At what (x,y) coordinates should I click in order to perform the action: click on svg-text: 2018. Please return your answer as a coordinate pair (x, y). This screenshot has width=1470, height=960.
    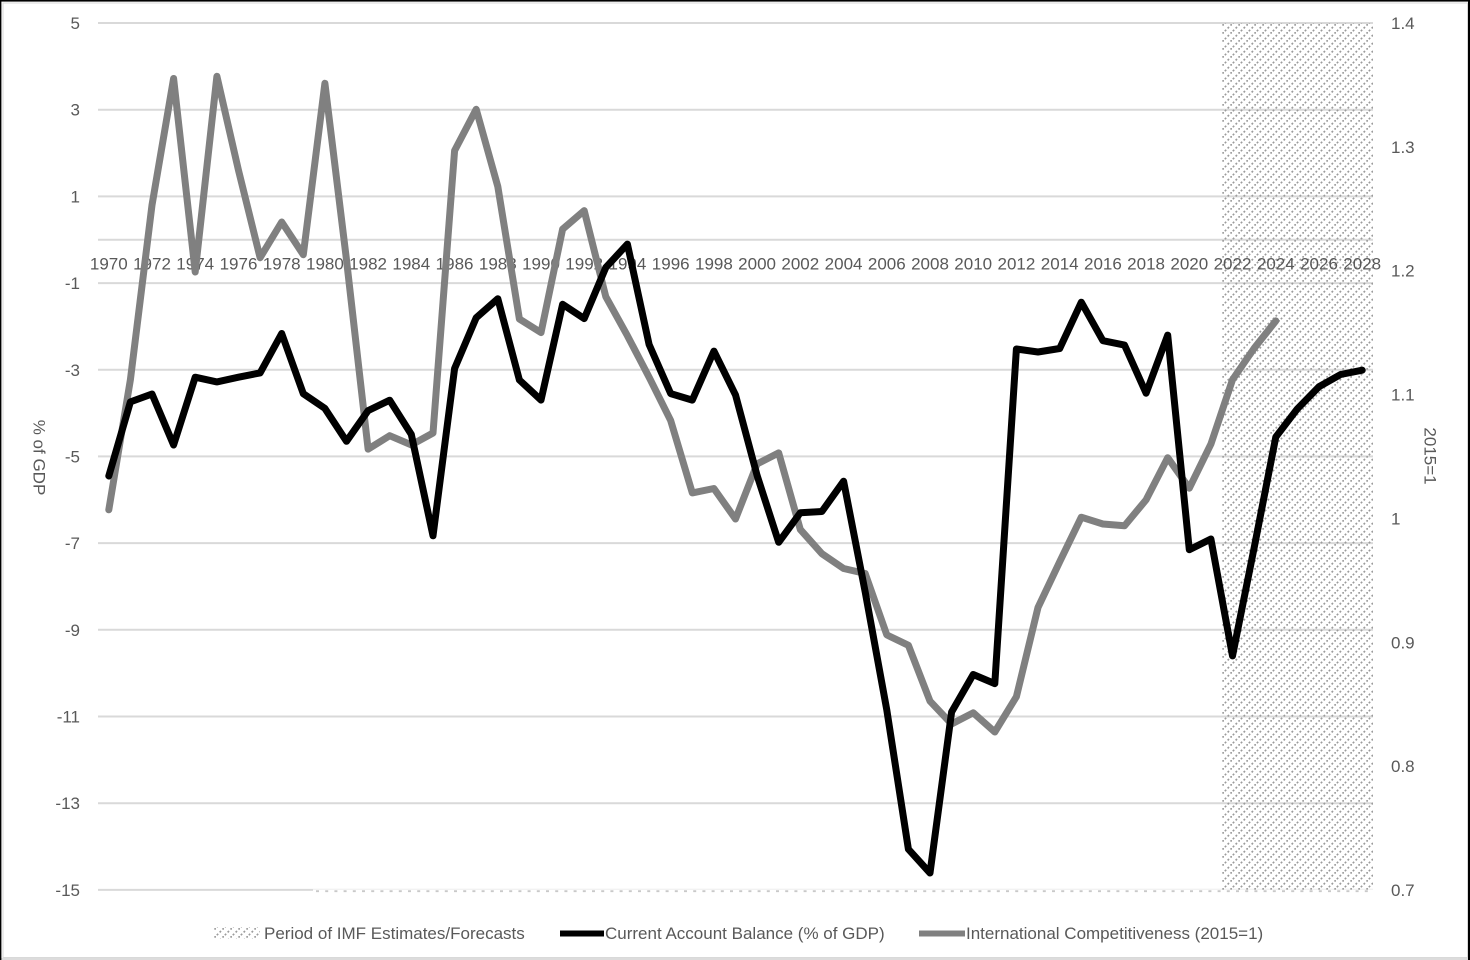
    Looking at the image, I should click on (1146, 264).